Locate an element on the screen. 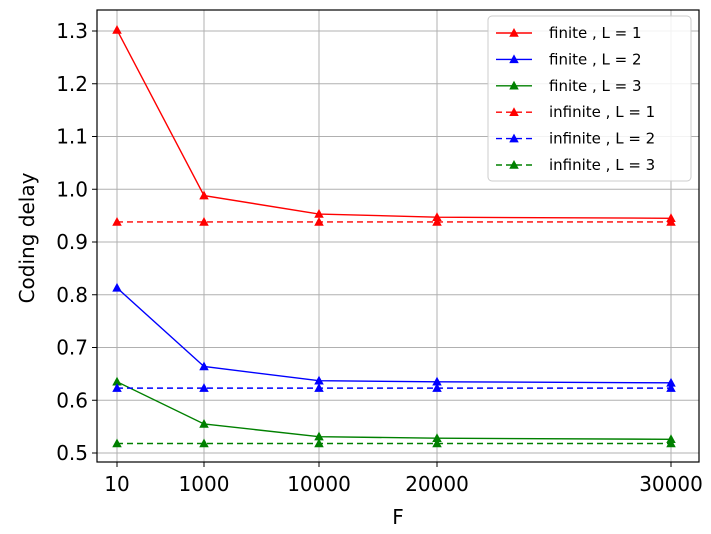  y-axis-label: Coding delay is located at coordinates (27, 237).